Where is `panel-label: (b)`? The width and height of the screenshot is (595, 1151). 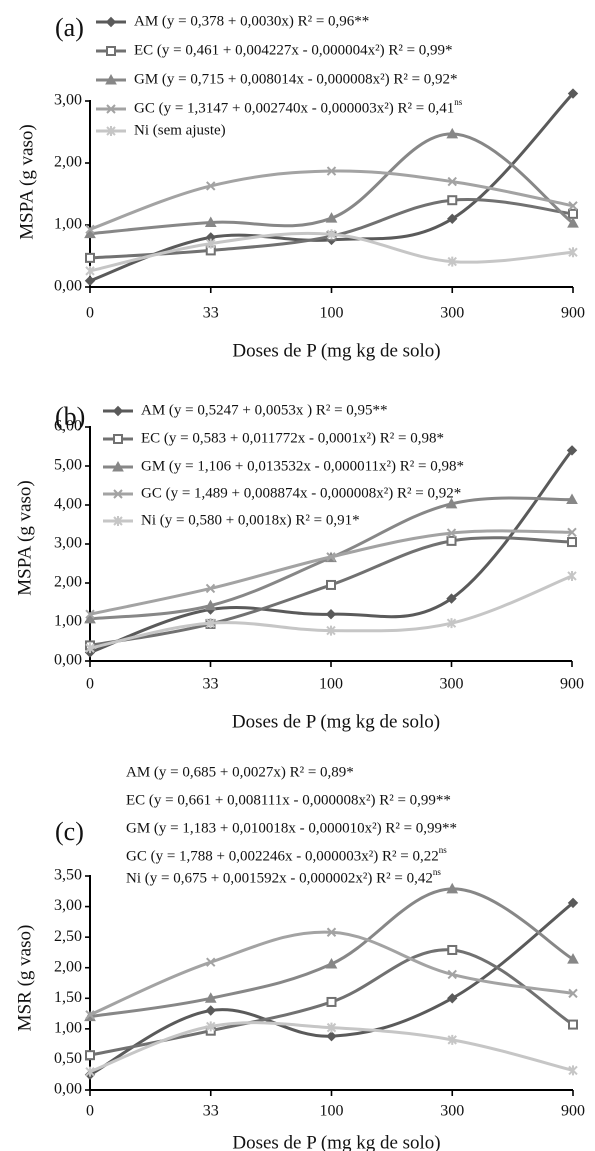
panel-label: (b) is located at coordinates (70, 416).